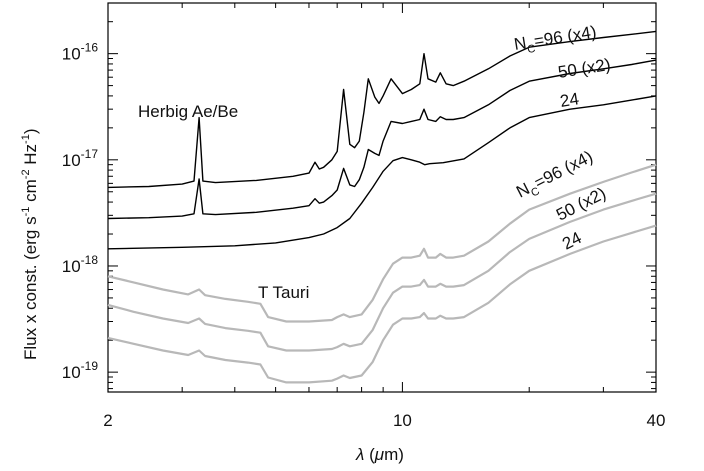 This screenshot has height=471, width=704. Describe the element at coordinates (80, 264) in the screenshot. I see `y-tick-label: 10-18` at that location.